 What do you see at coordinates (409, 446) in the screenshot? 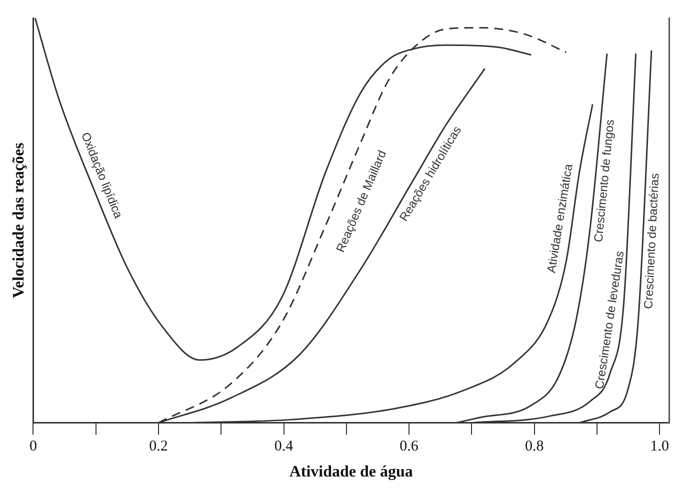
I see `x-tick-label: 0.6` at bounding box center [409, 446].